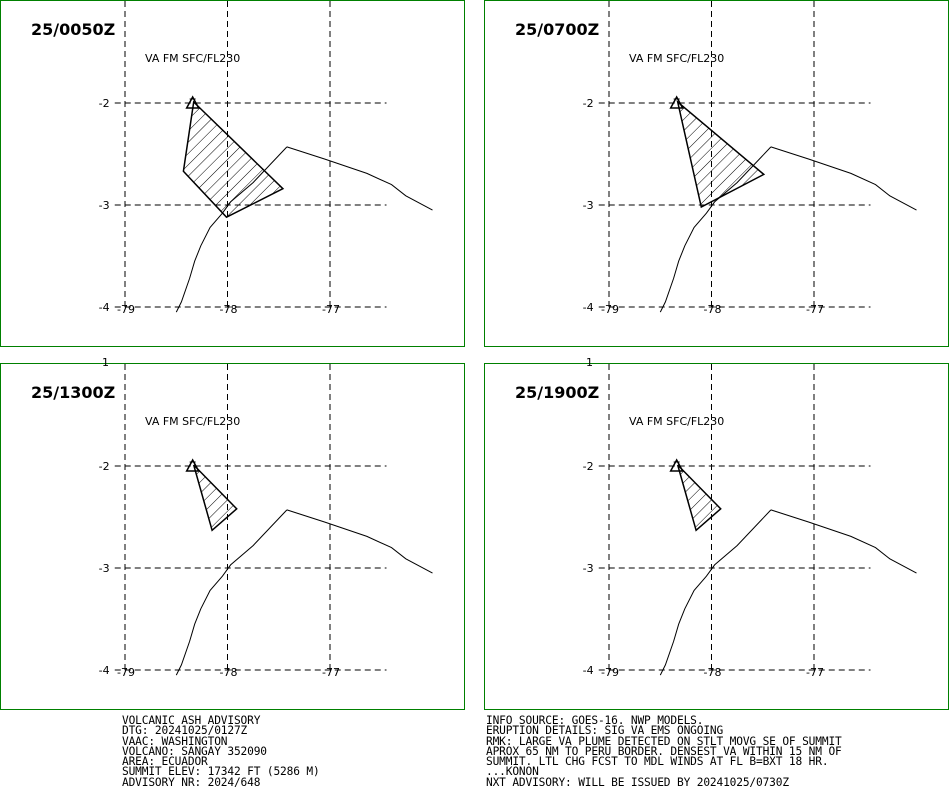 The width and height of the screenshot is (950, 812). What do you see at coordinates (175, 741) in the screenshot?
I see `info-line: VAAC: WASHINGTON` at bounding box center [175, 741].